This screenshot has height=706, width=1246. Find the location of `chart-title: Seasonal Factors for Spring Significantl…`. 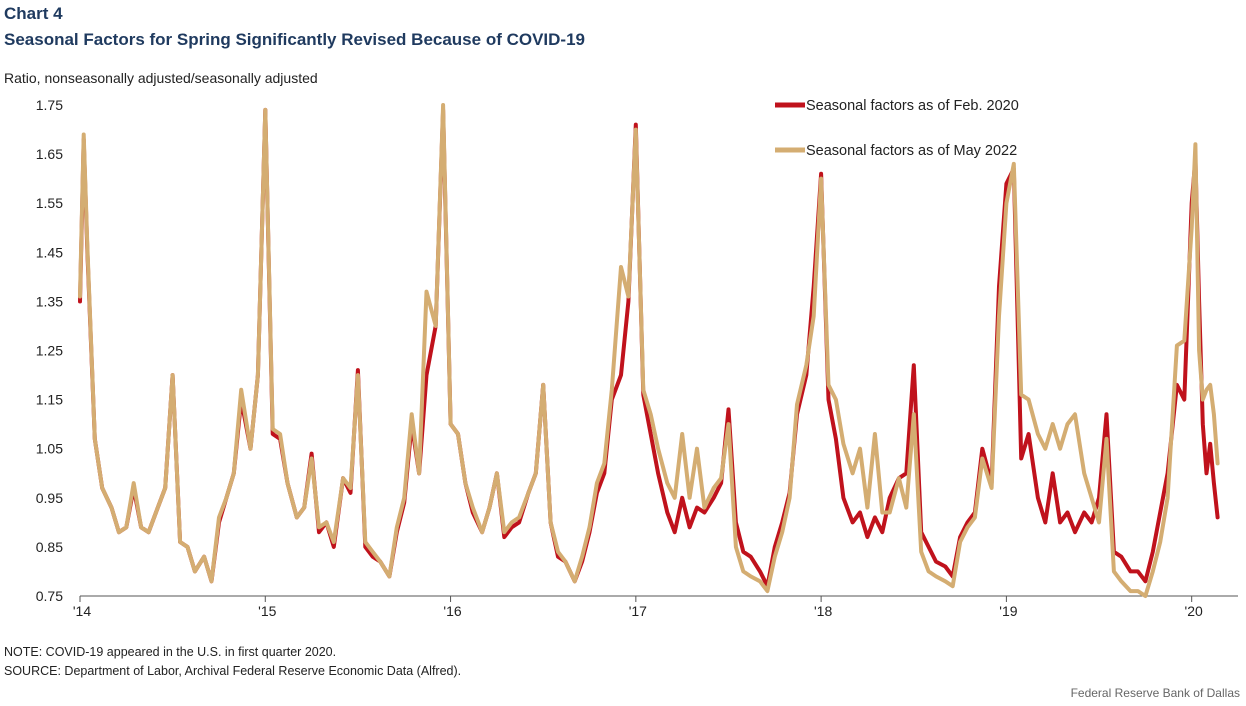

chart-title: Seasonal Factors for Spring Significantl… is located at coordinates (294, 39).